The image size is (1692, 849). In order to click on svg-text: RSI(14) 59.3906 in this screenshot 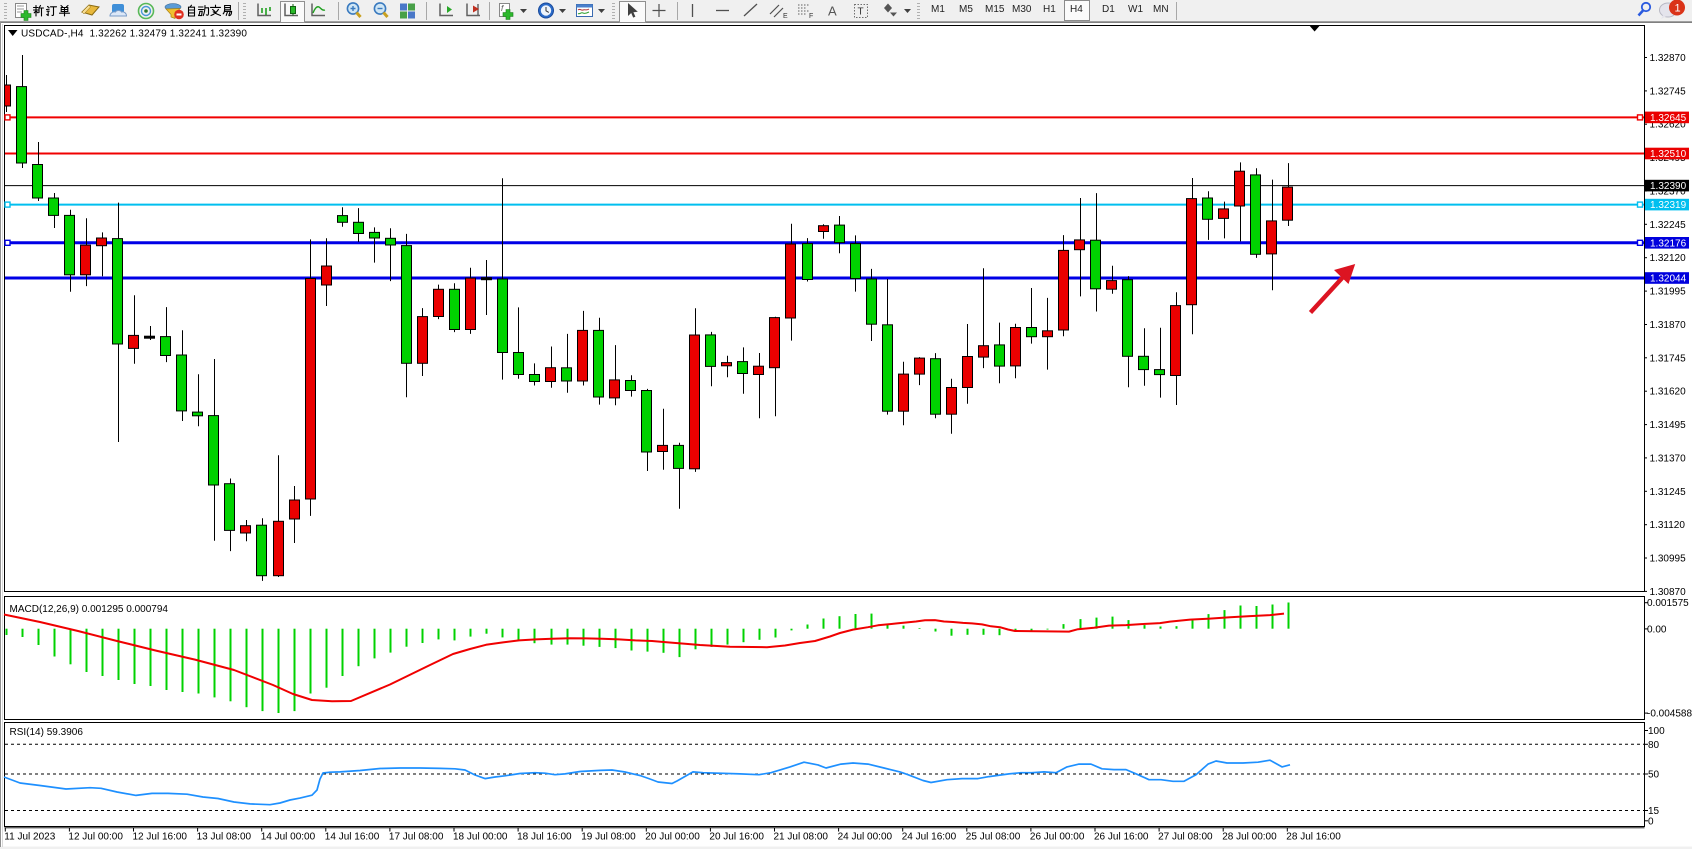, I will do `click(47, 732)`.